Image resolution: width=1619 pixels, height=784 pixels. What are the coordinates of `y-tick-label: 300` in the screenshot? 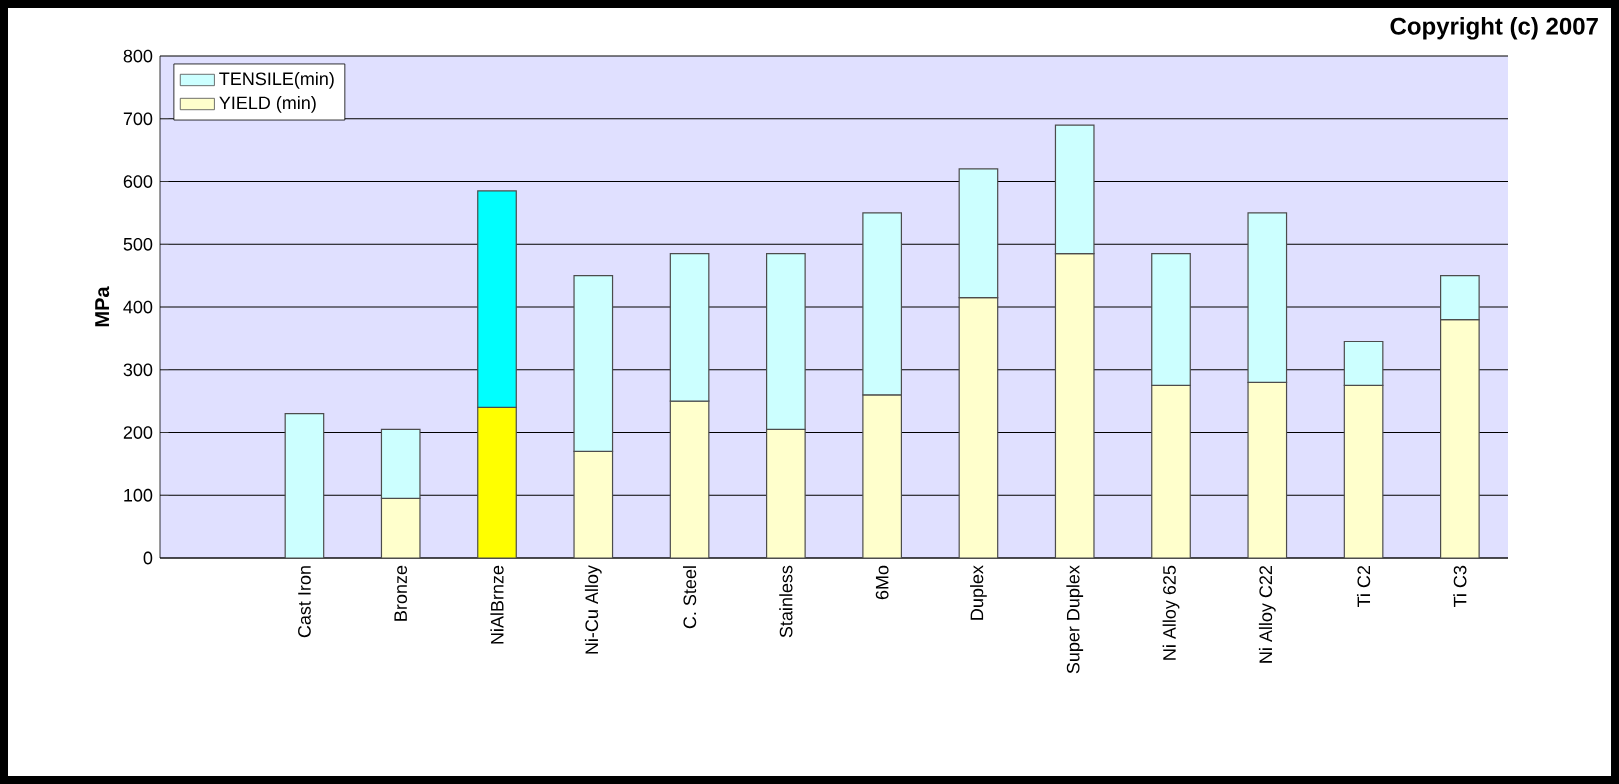 It's located at (138, 370).